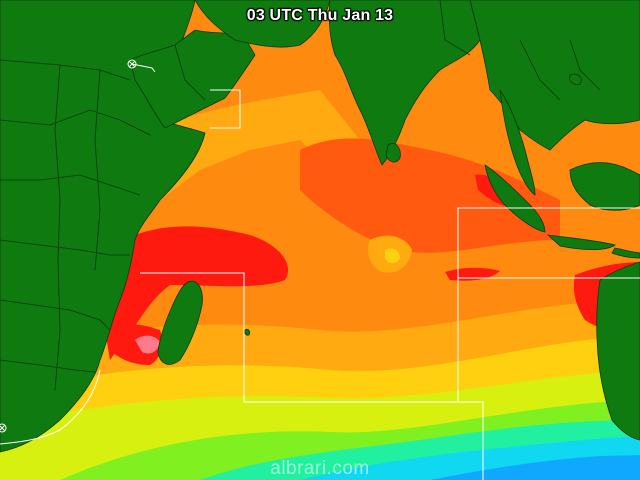  I want to click on land-sumatra, so click(515, 198).